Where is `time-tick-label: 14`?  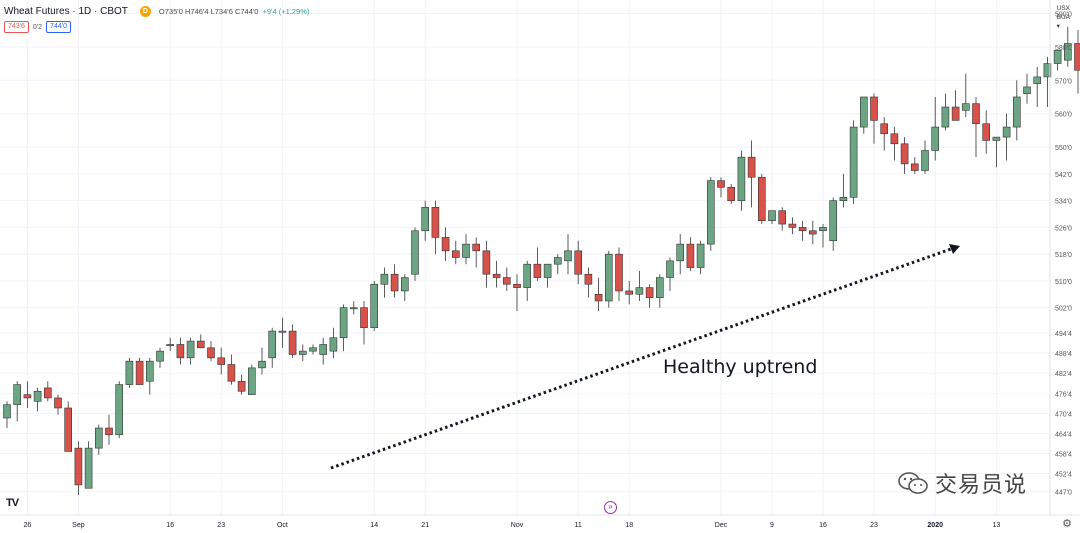
time-tick-label: 14 is located at coordinates (374, 525).